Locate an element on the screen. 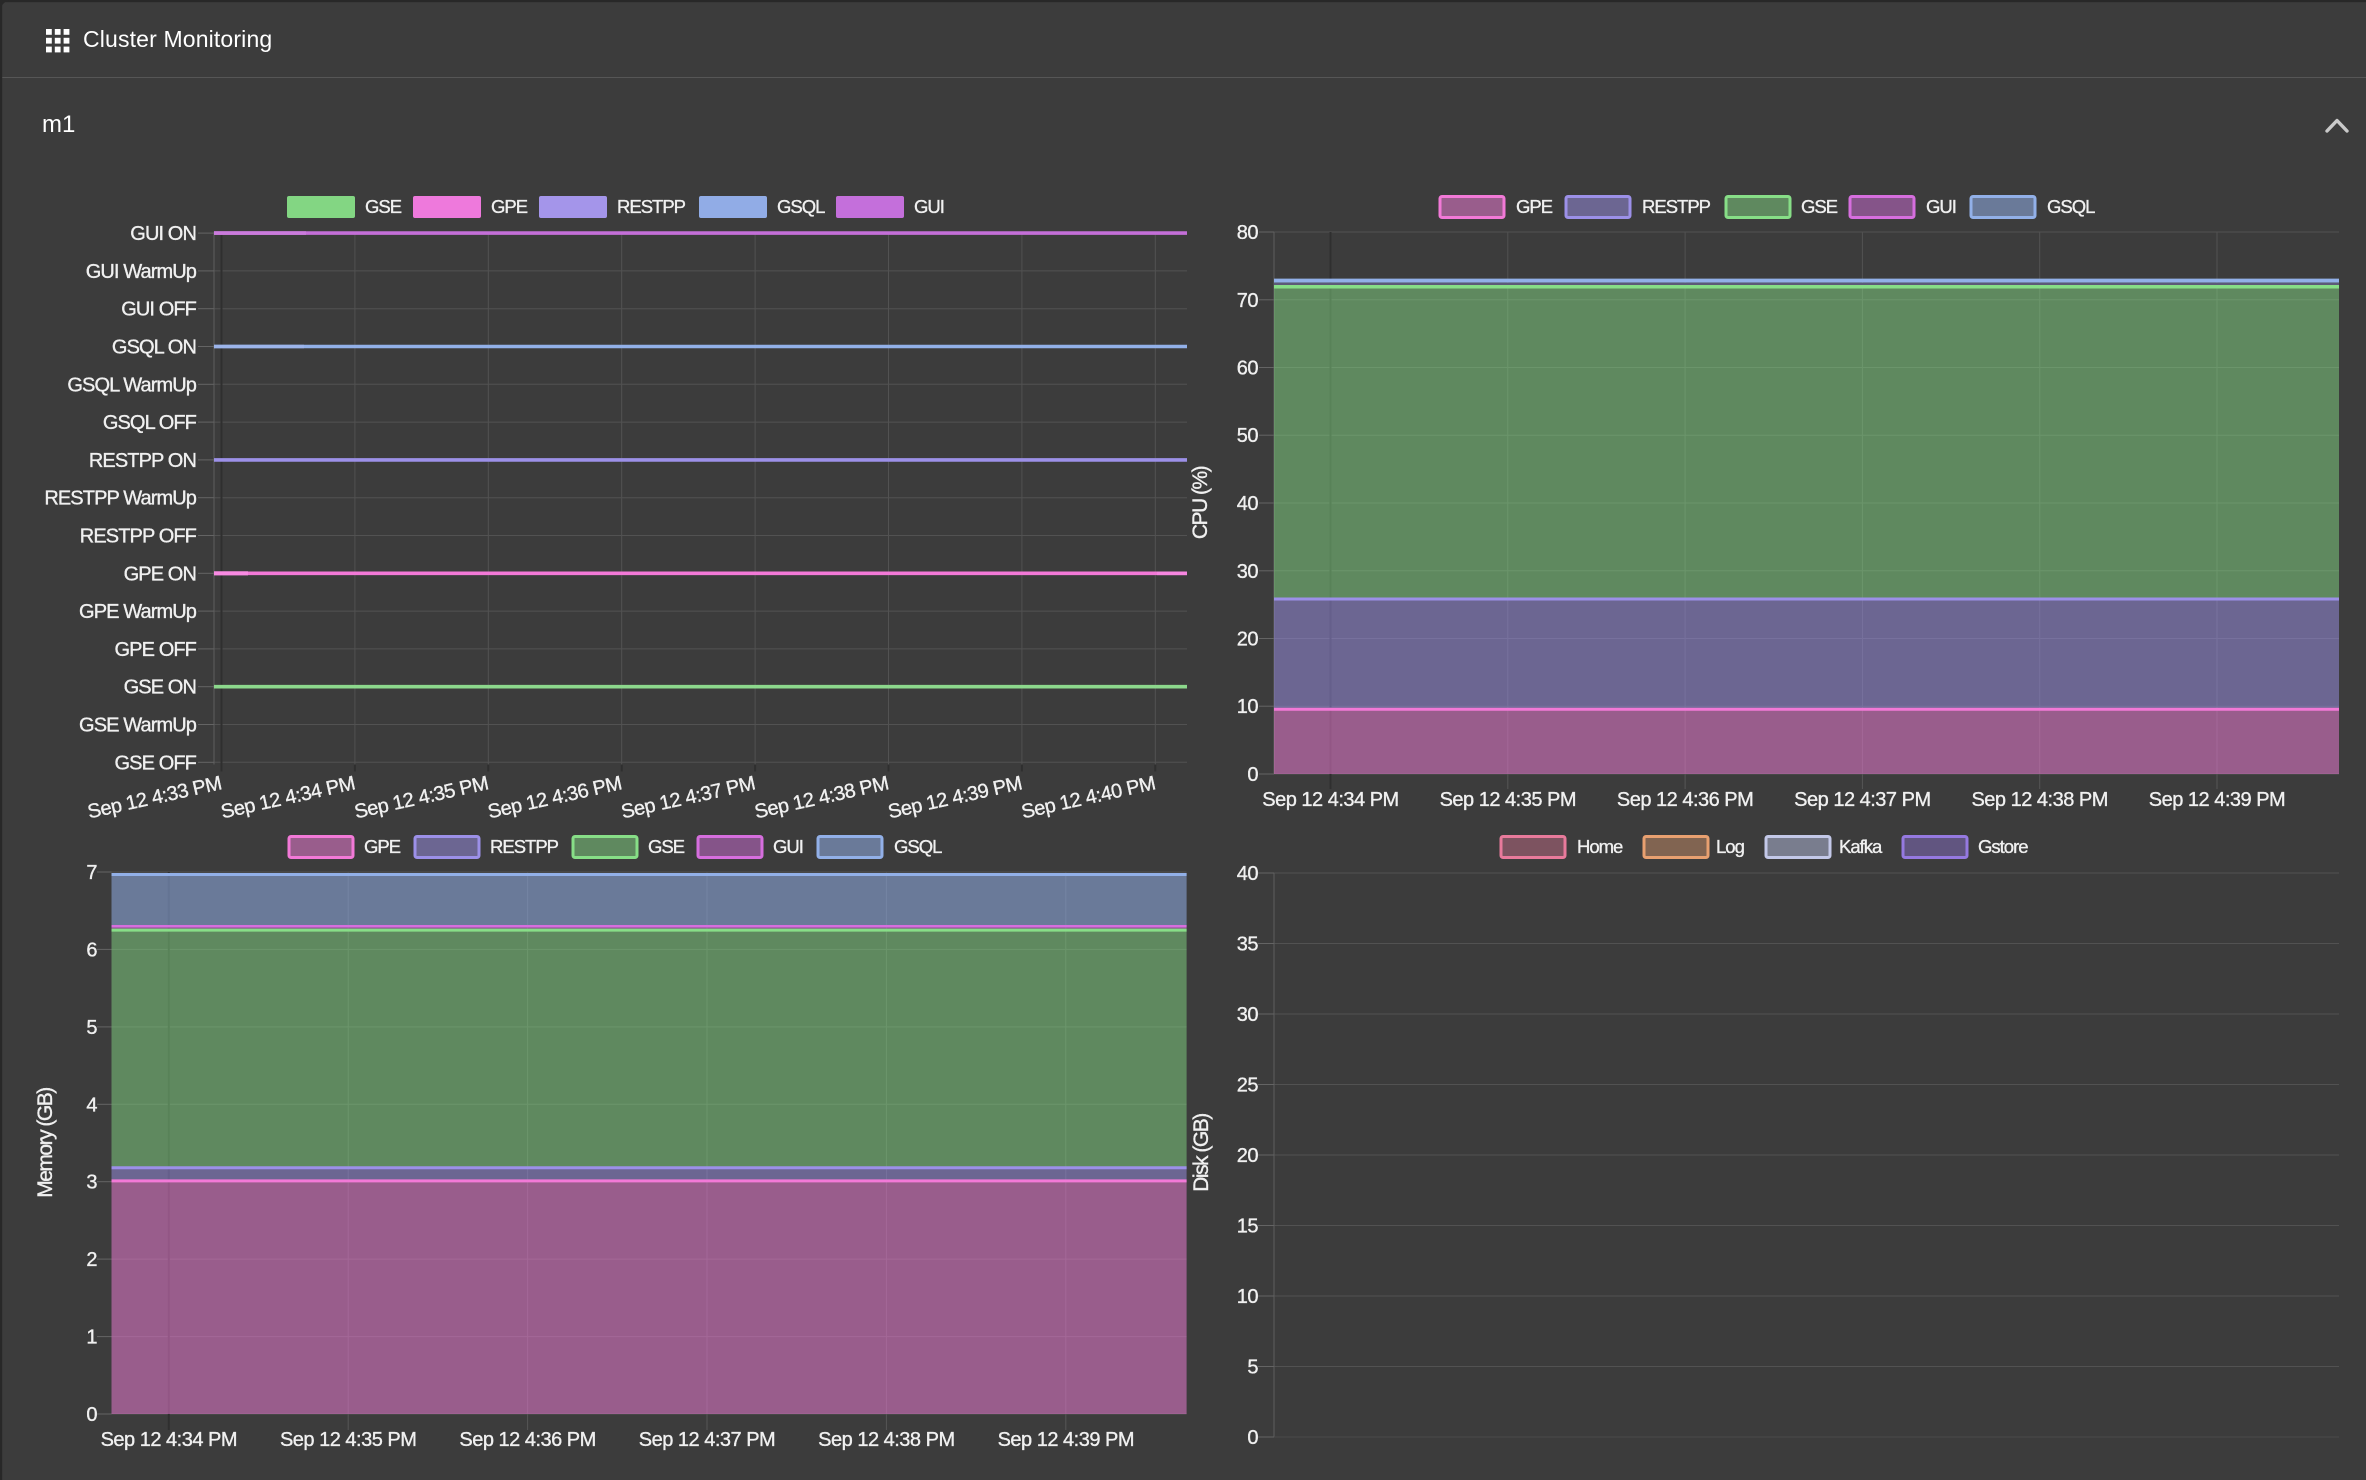  svg-text: GSQL OFF is located at coordinates (150, 423).